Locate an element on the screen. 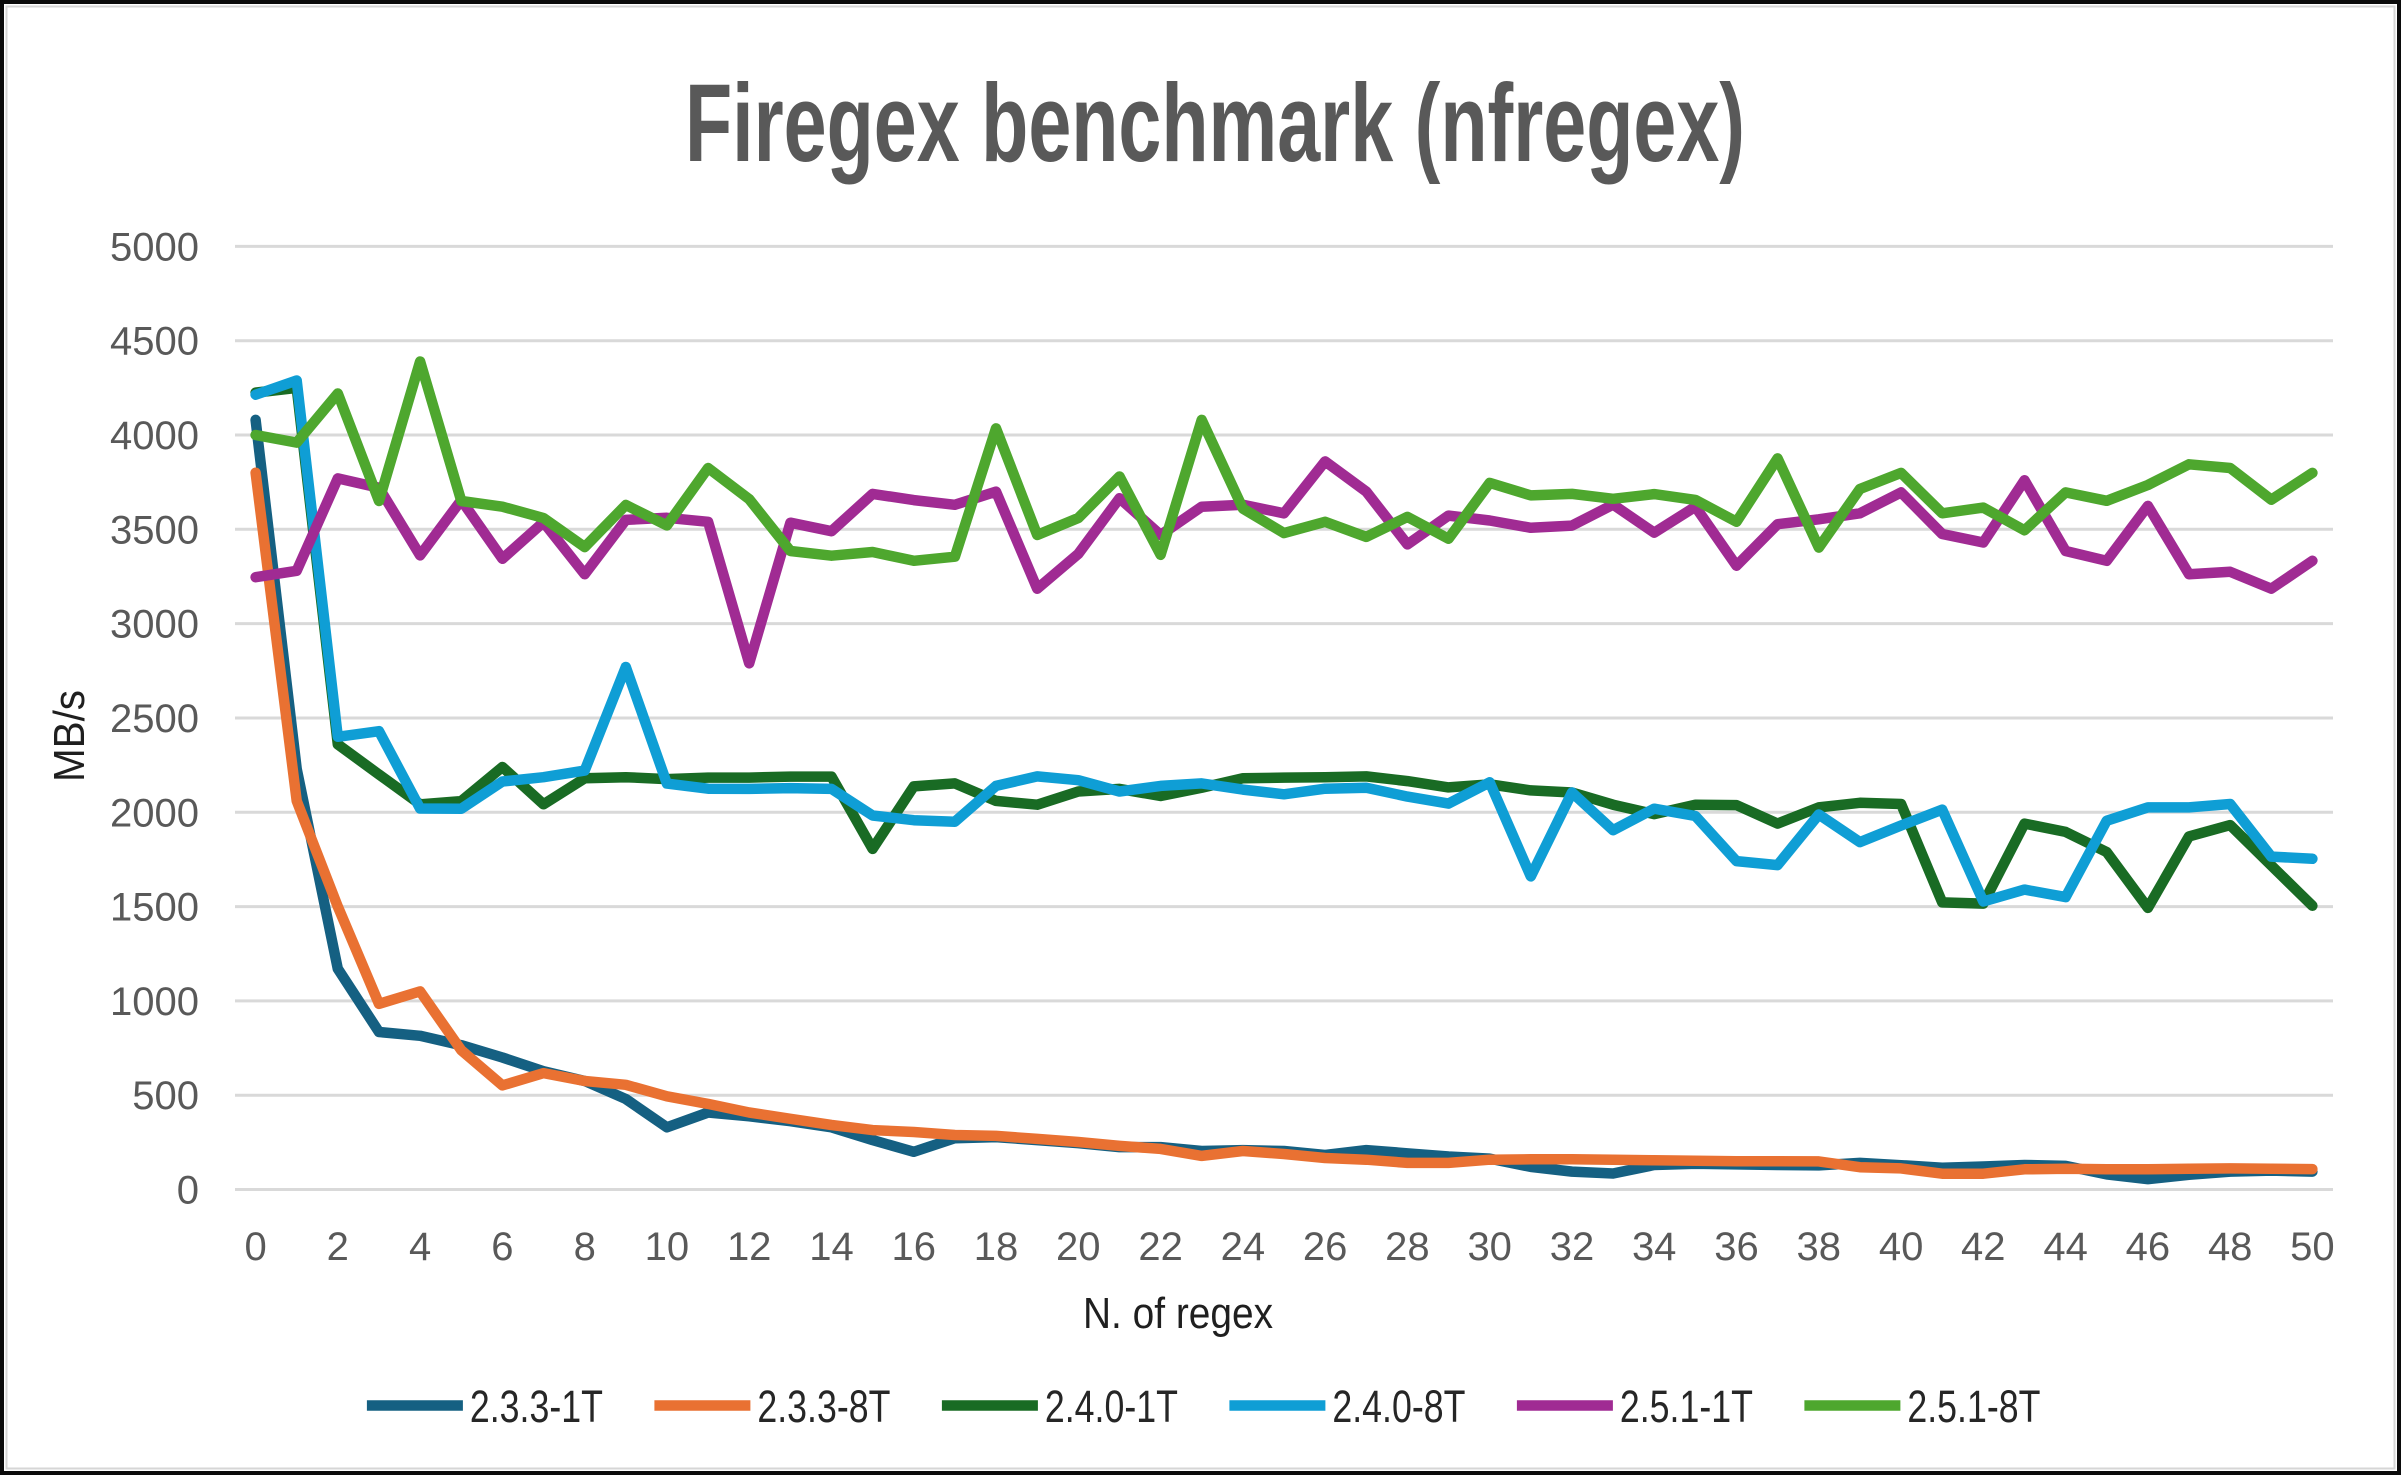  svg-text: 26 is located at coordinates (1325, 1247).